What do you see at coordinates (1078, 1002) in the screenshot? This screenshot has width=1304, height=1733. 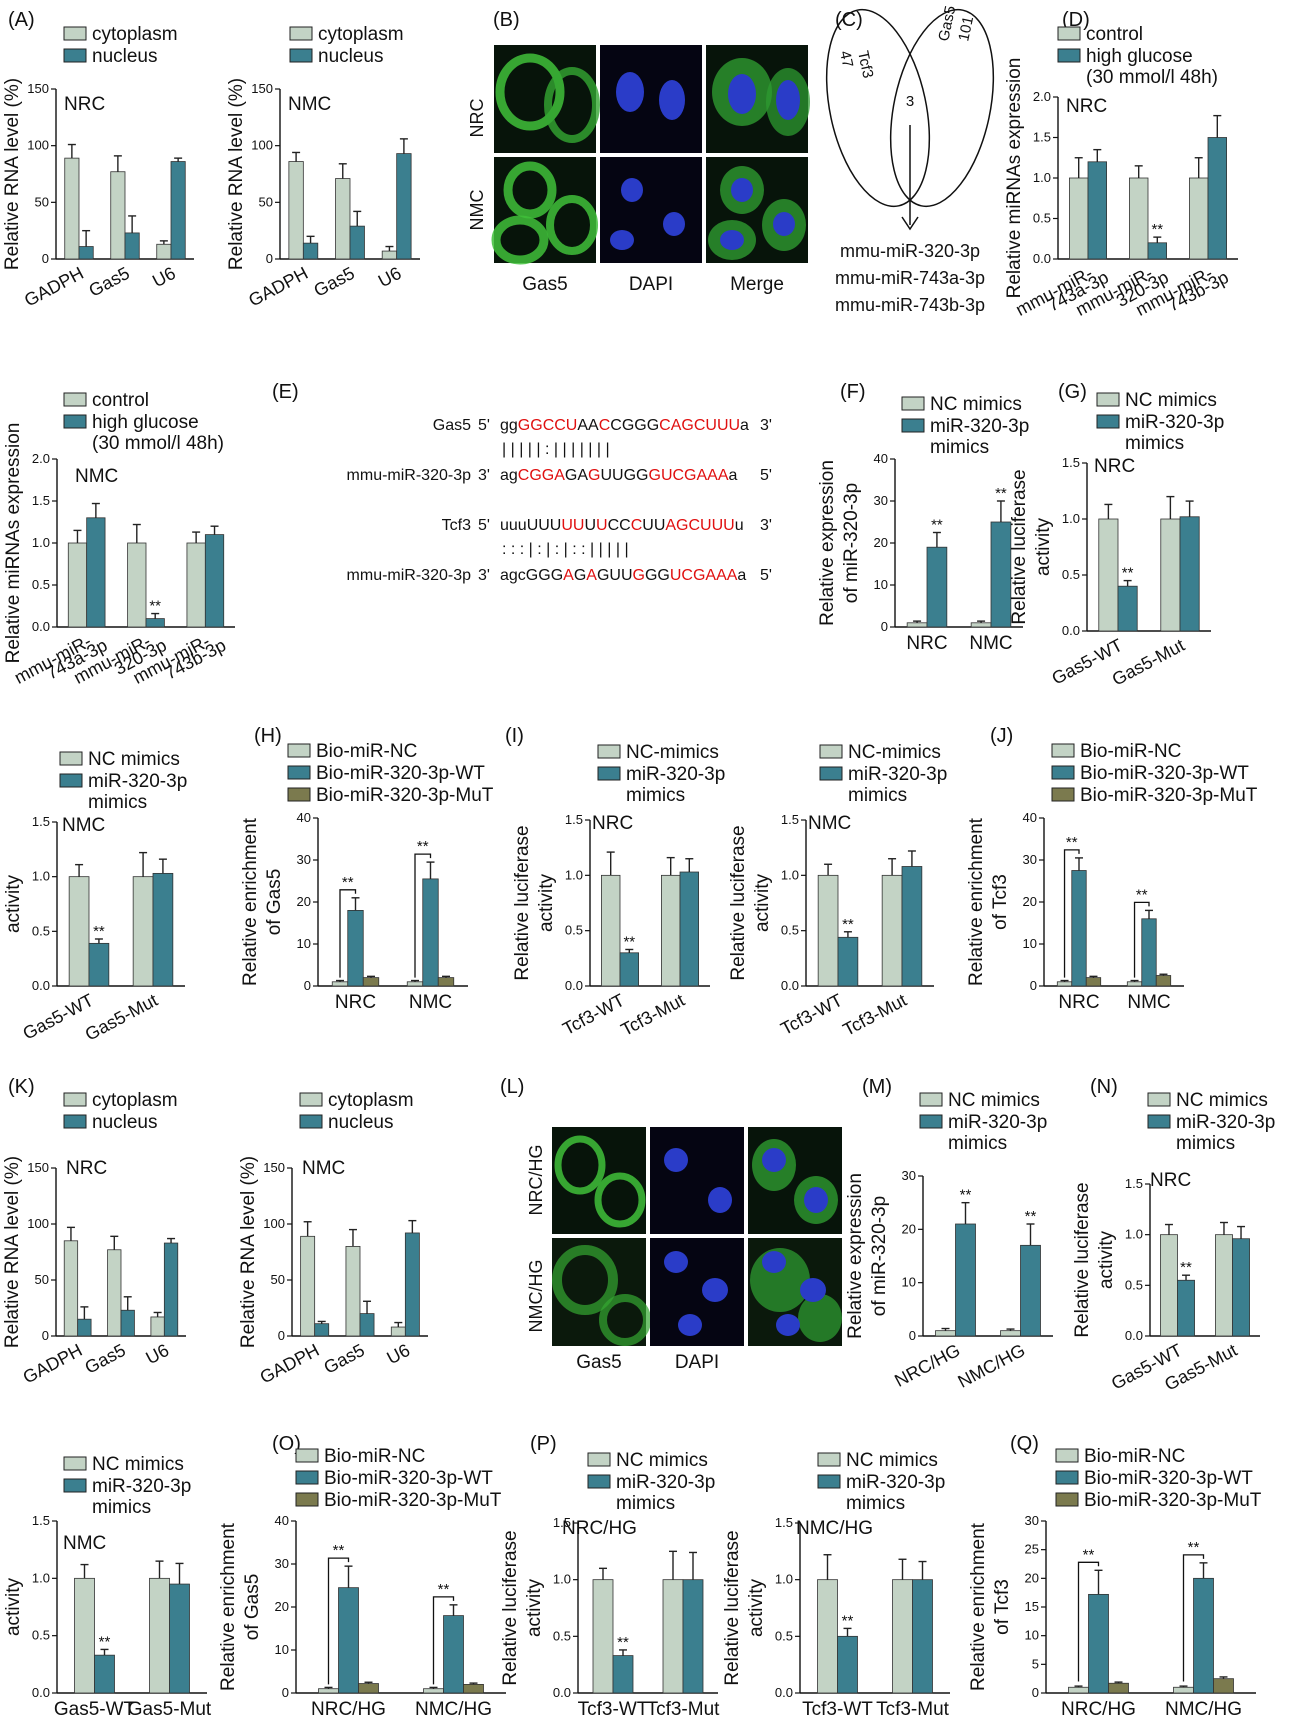 I see `x-tick-label: NRC` at bounding box center [1078, 1002].